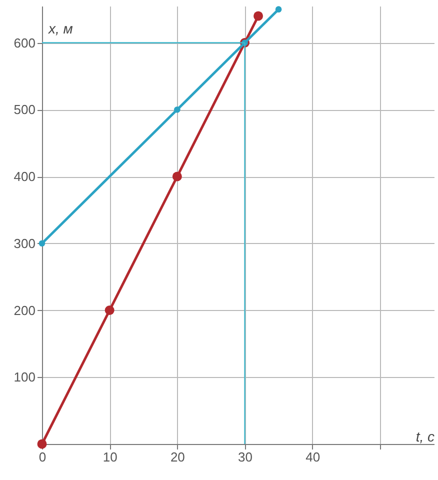  I want to click on x-axis-title: t, с, so click(425, 436).